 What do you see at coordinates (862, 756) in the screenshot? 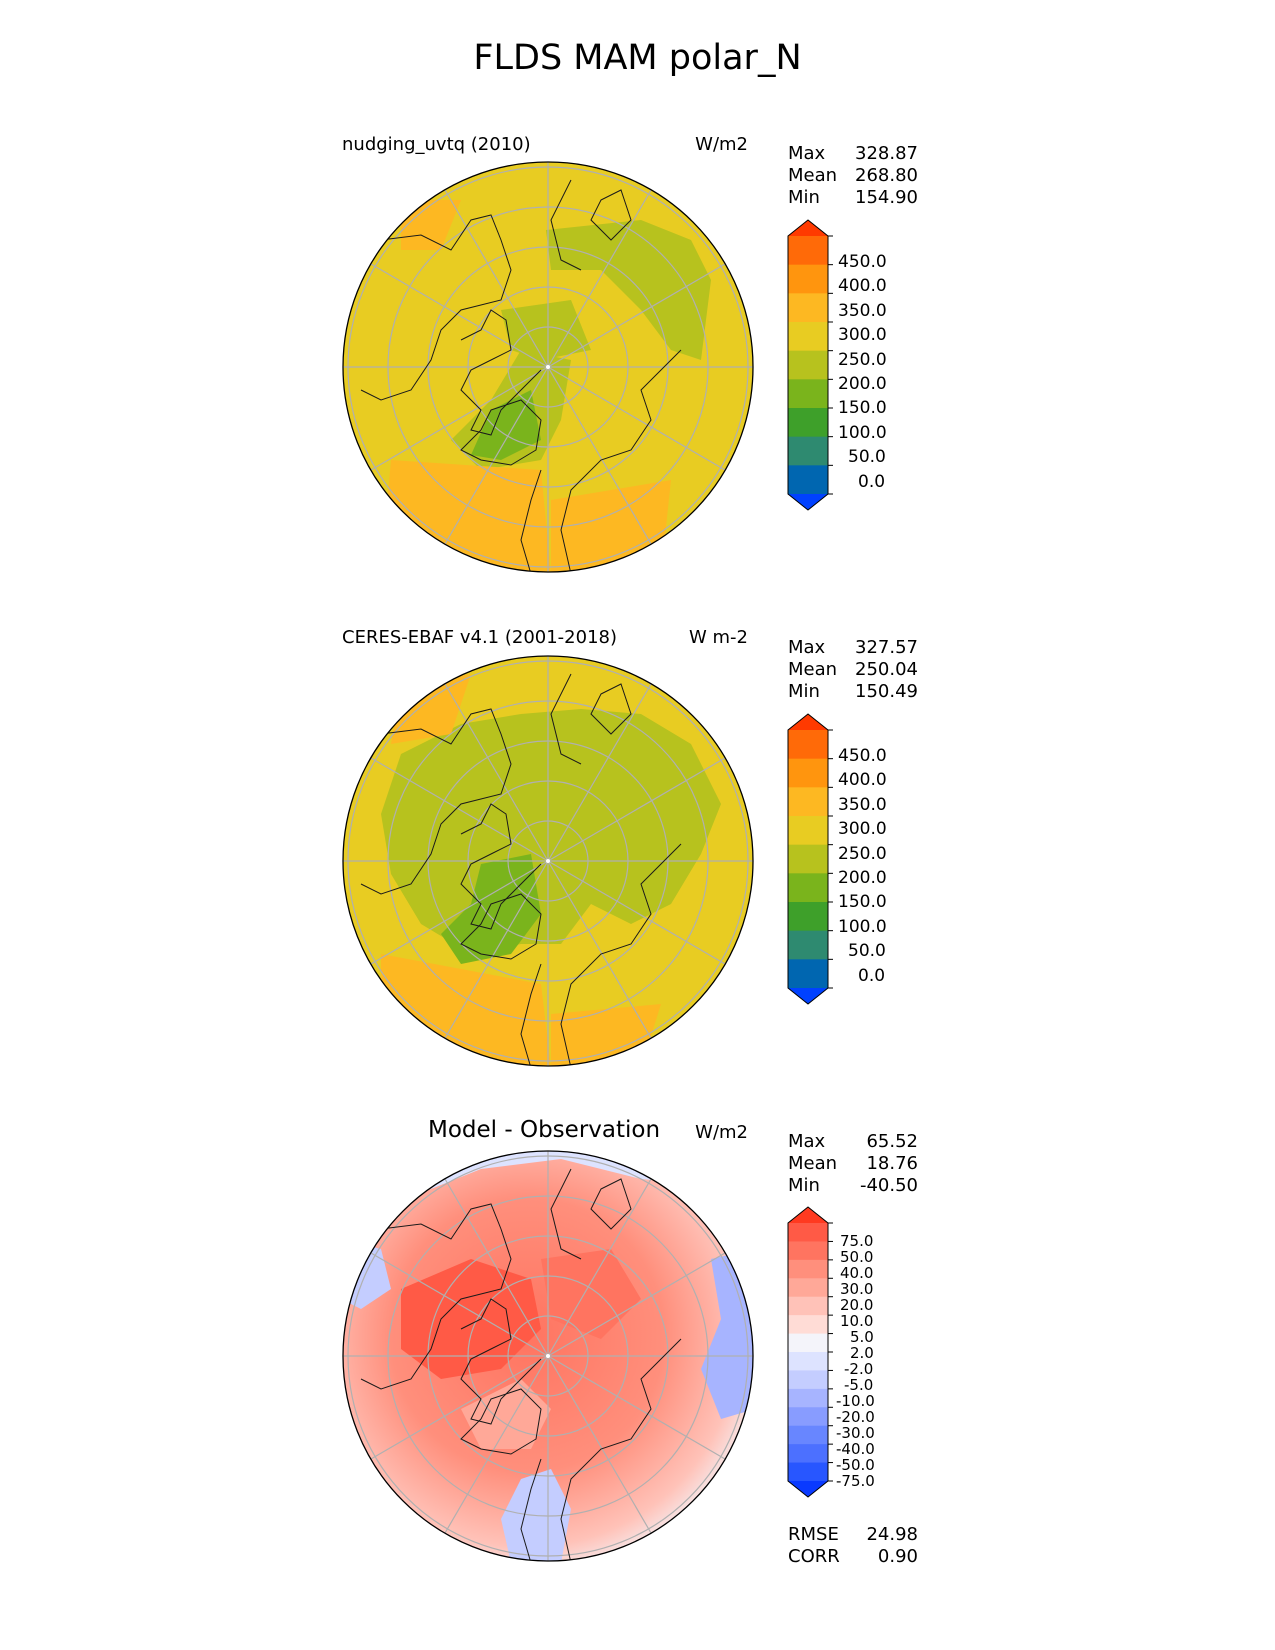
I see `colorbar-tick-label: 450.0` at bounding box center [862, 756].